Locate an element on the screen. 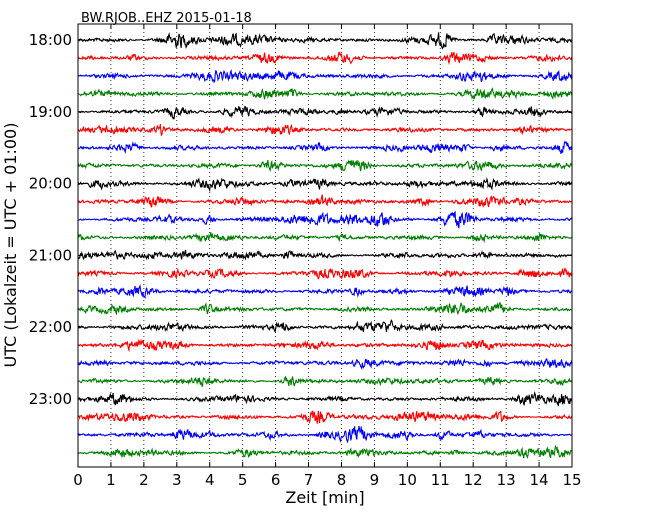  y-axis-title: UTC (Lokalzeit = UTC + 01:00) is located at coordinates (10, 245).